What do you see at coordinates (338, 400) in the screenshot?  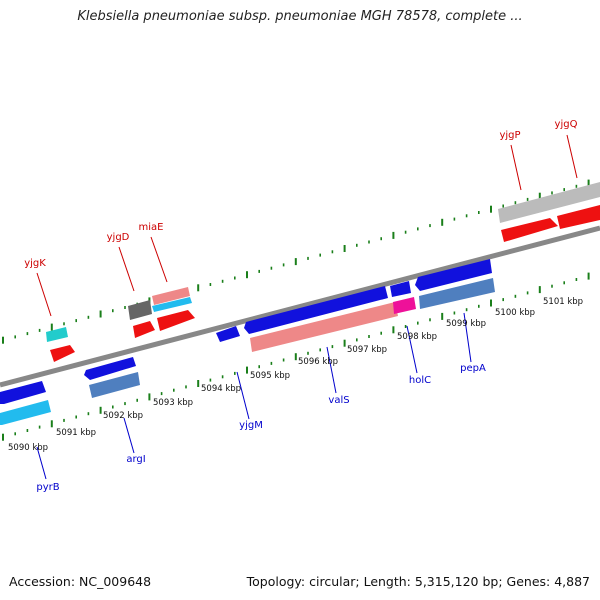 I see `gene-label-valS: valS` at bounding box center [338, 400].